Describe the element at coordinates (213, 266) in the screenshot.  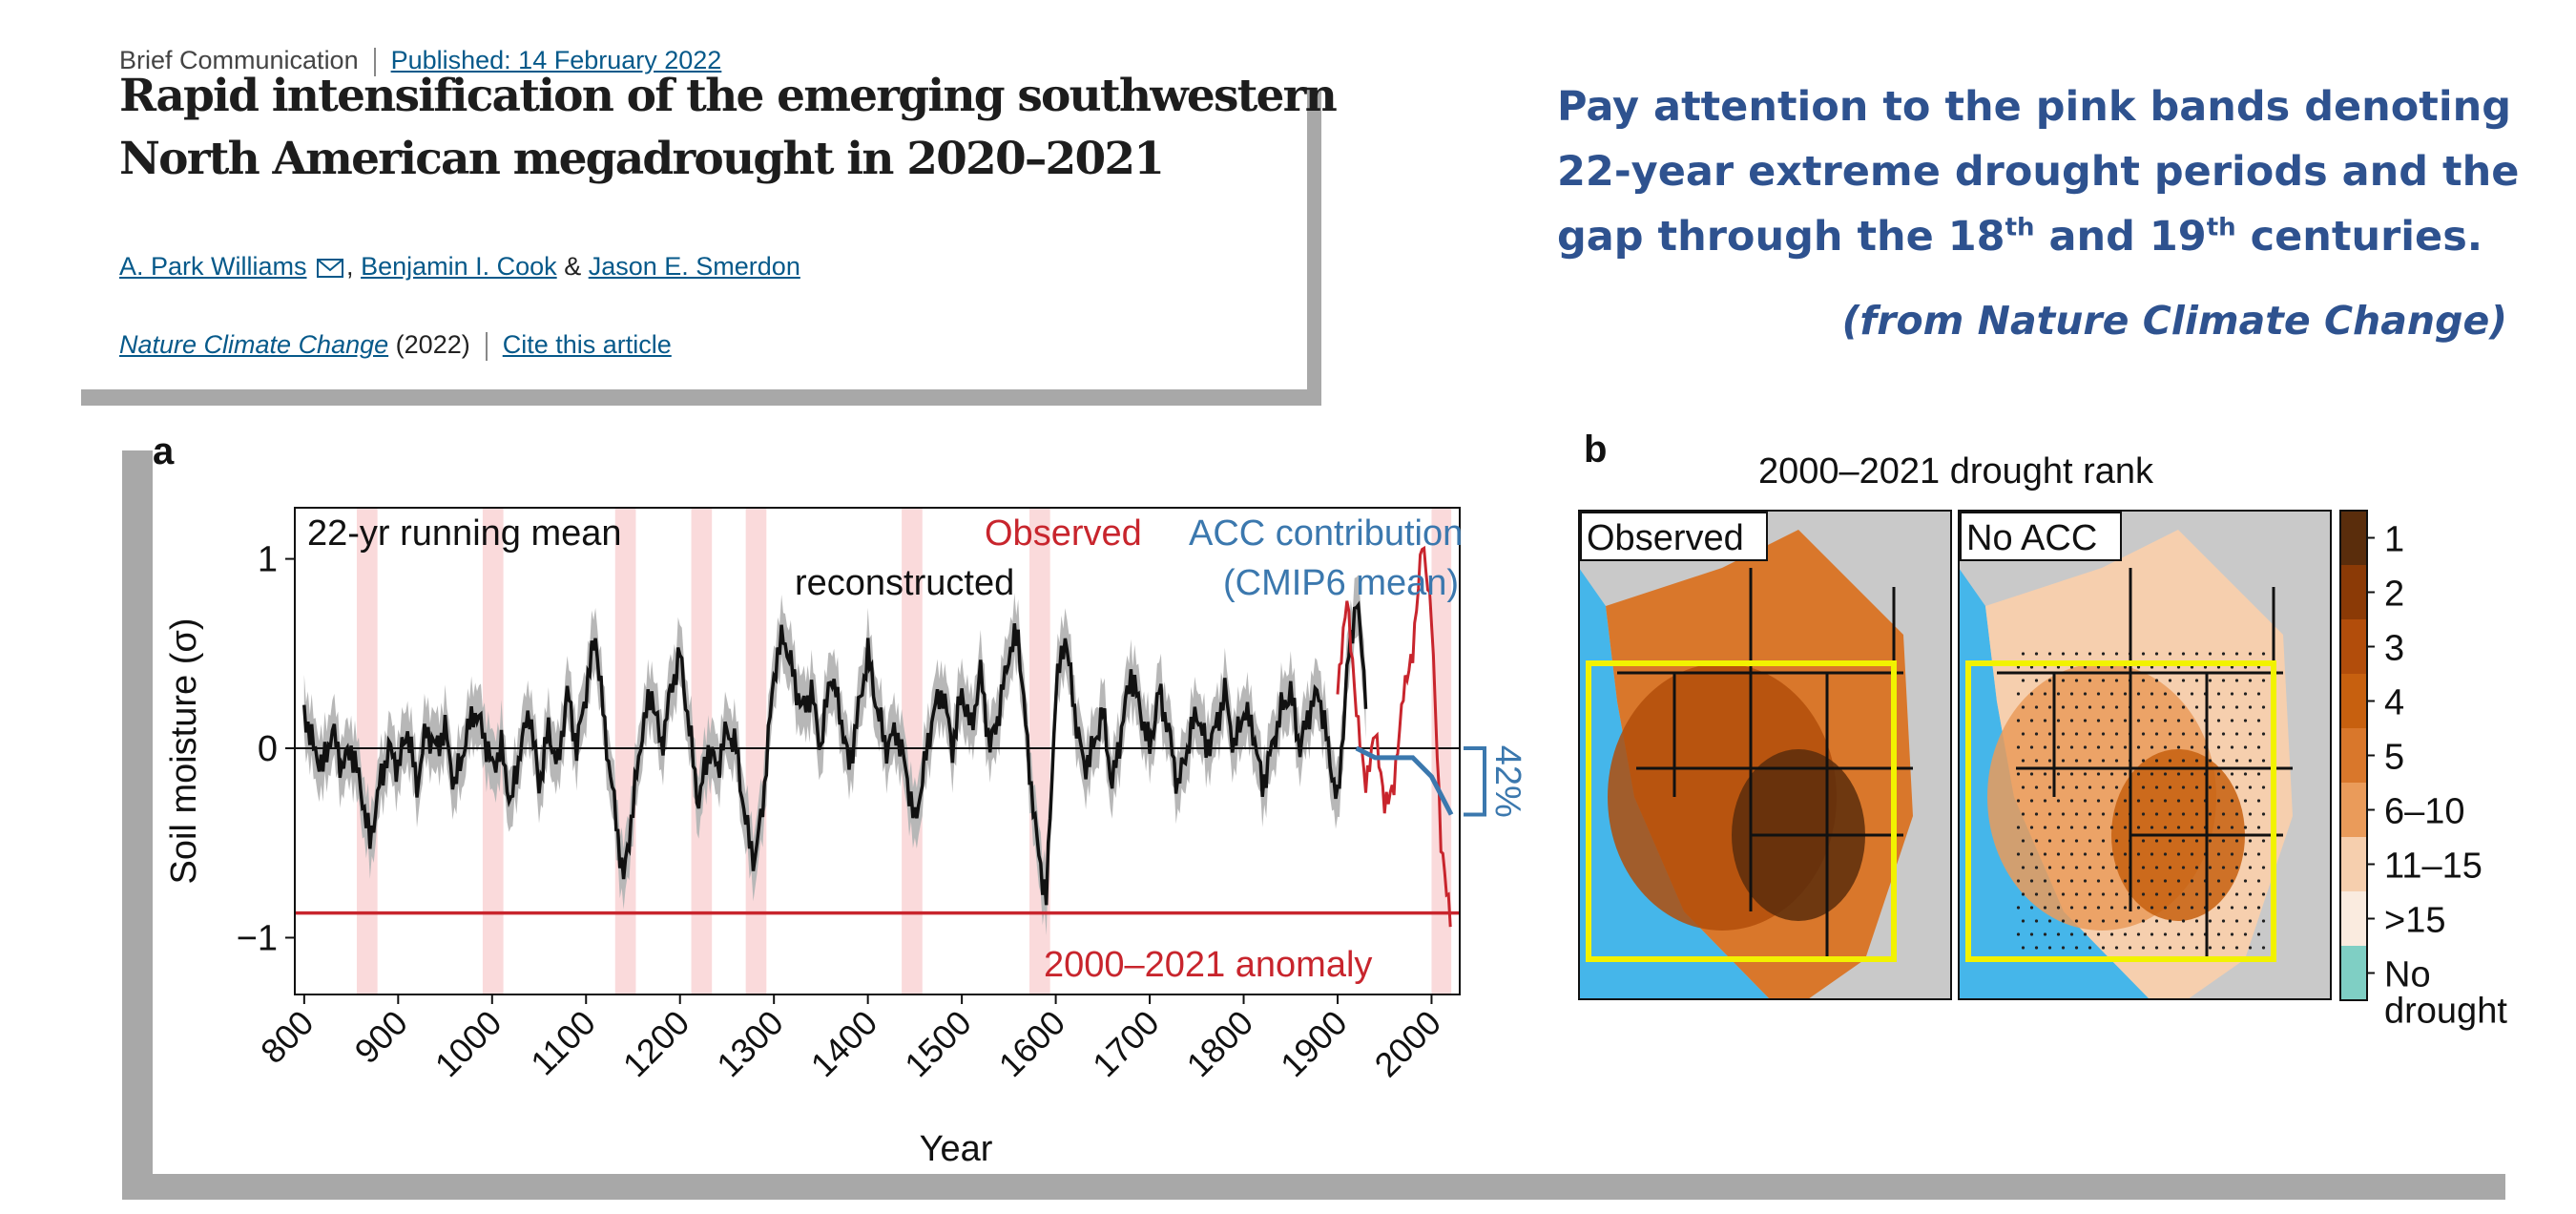
I see `author-link-williams: A. Park Williams` at that location.